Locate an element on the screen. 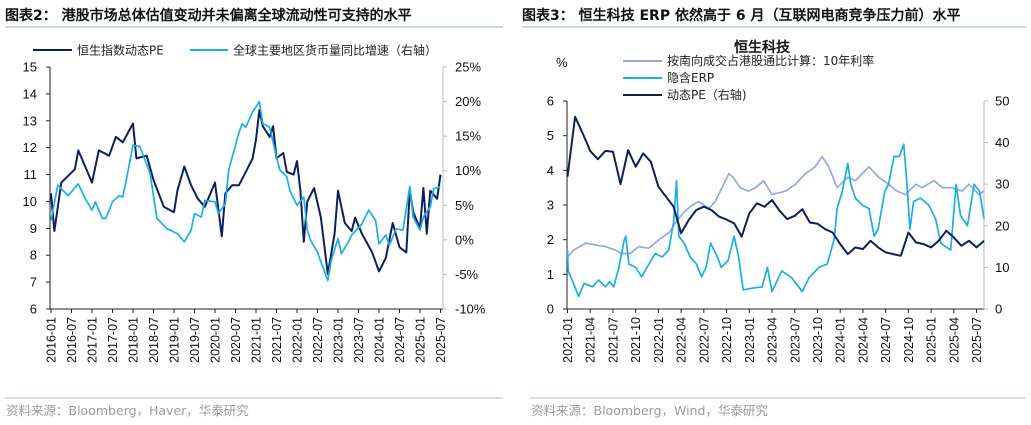  chart-2-title: 恒生科技 is located at coordinates (762, 47).